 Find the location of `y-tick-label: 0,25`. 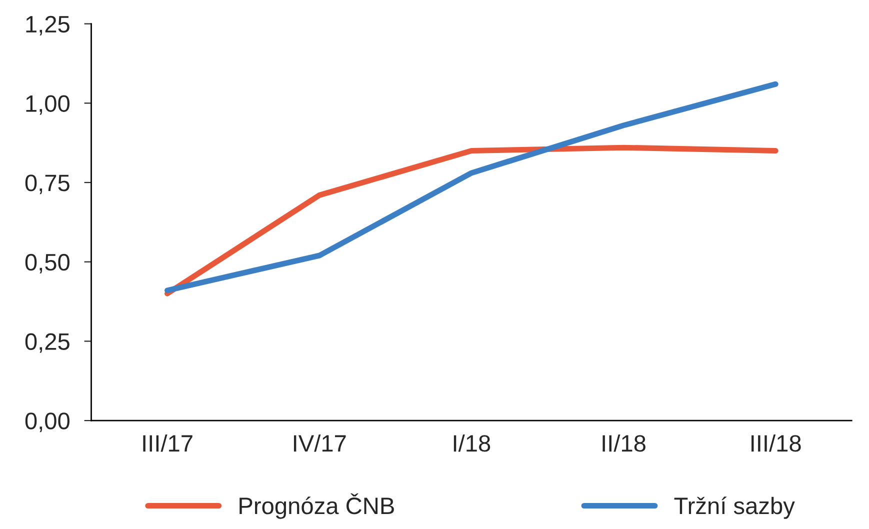

y-tick-label: 0,25 is located at coordinates (47, 343).